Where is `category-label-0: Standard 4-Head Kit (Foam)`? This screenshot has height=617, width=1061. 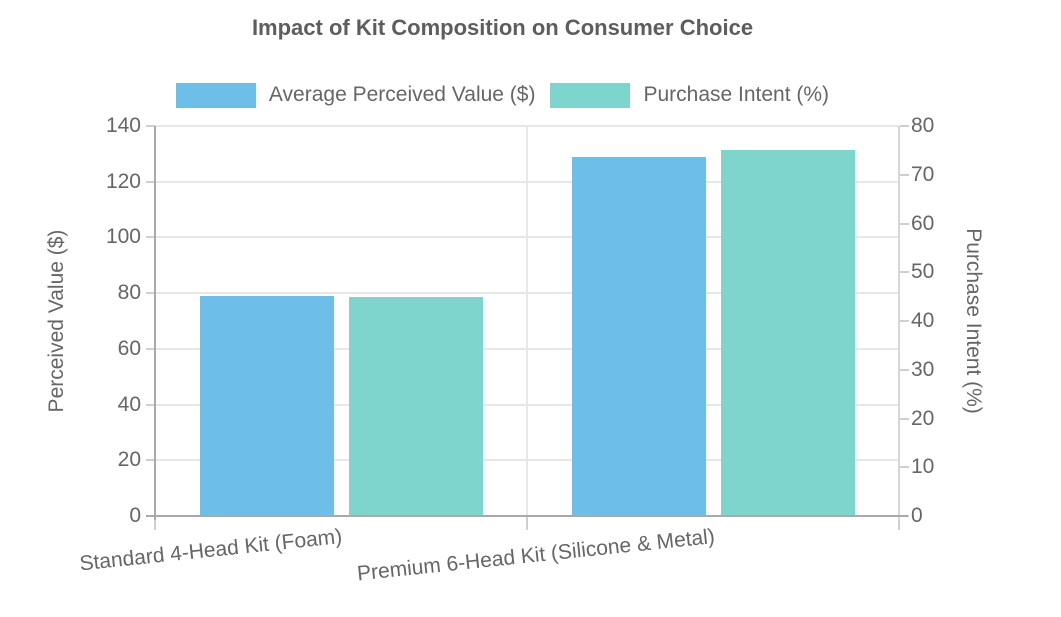
category-label-0: Standard 4-Head Kit (Foam) is located at coordinates (211, 550).